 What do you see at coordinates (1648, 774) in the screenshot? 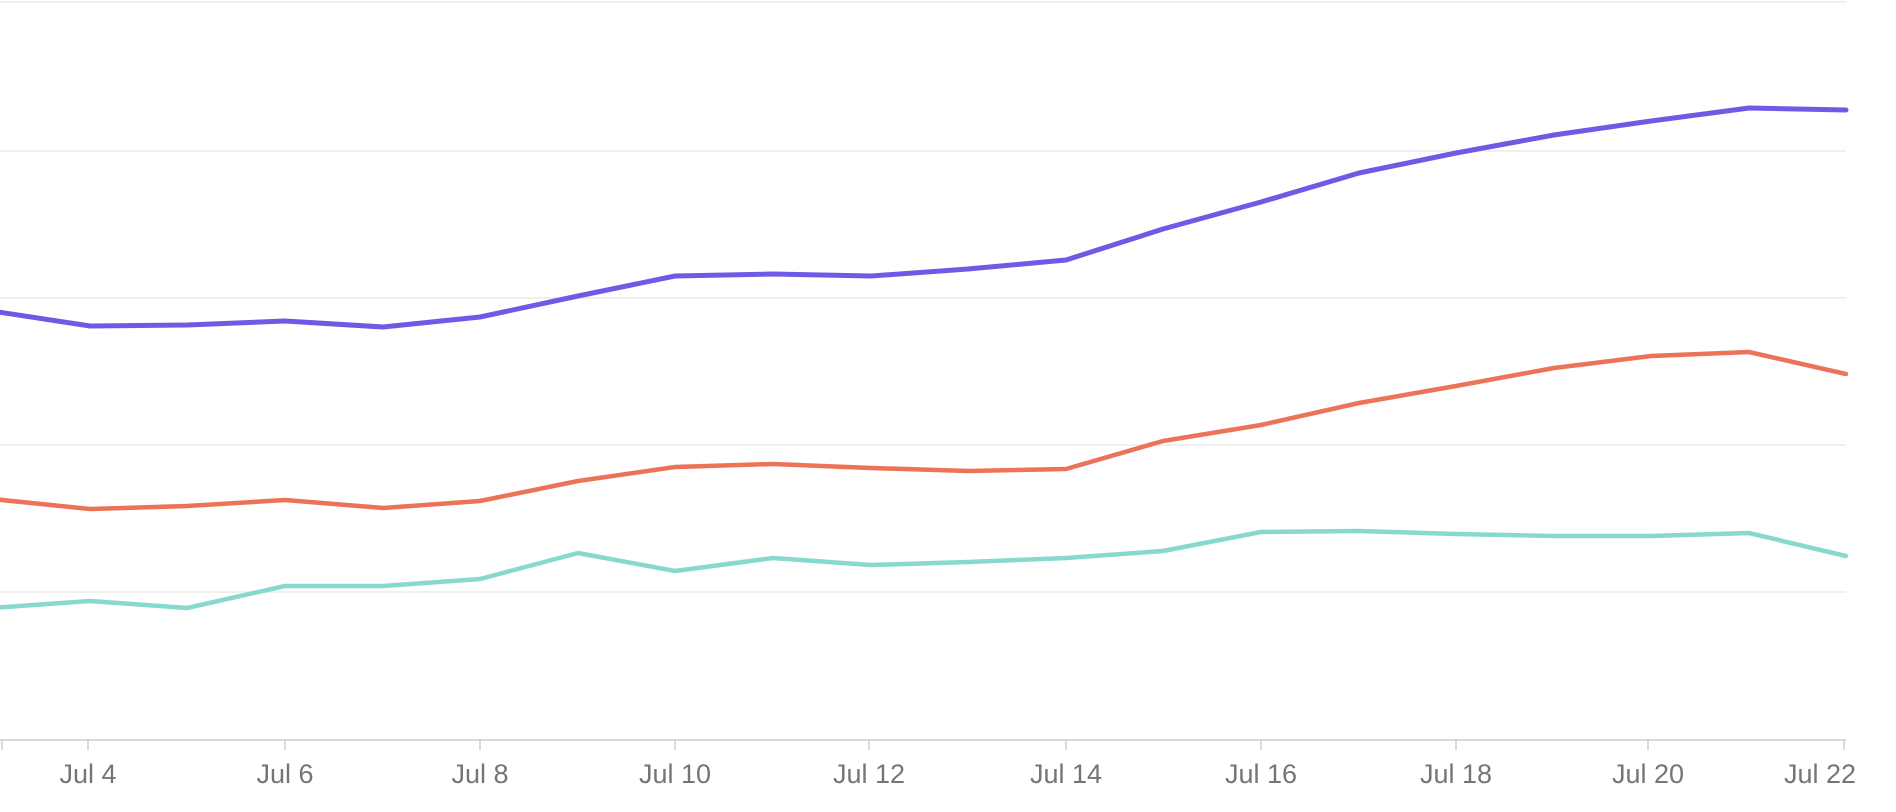
I see `x-axis-tick-label: Jul 20` at bounding box center [1648, 774].